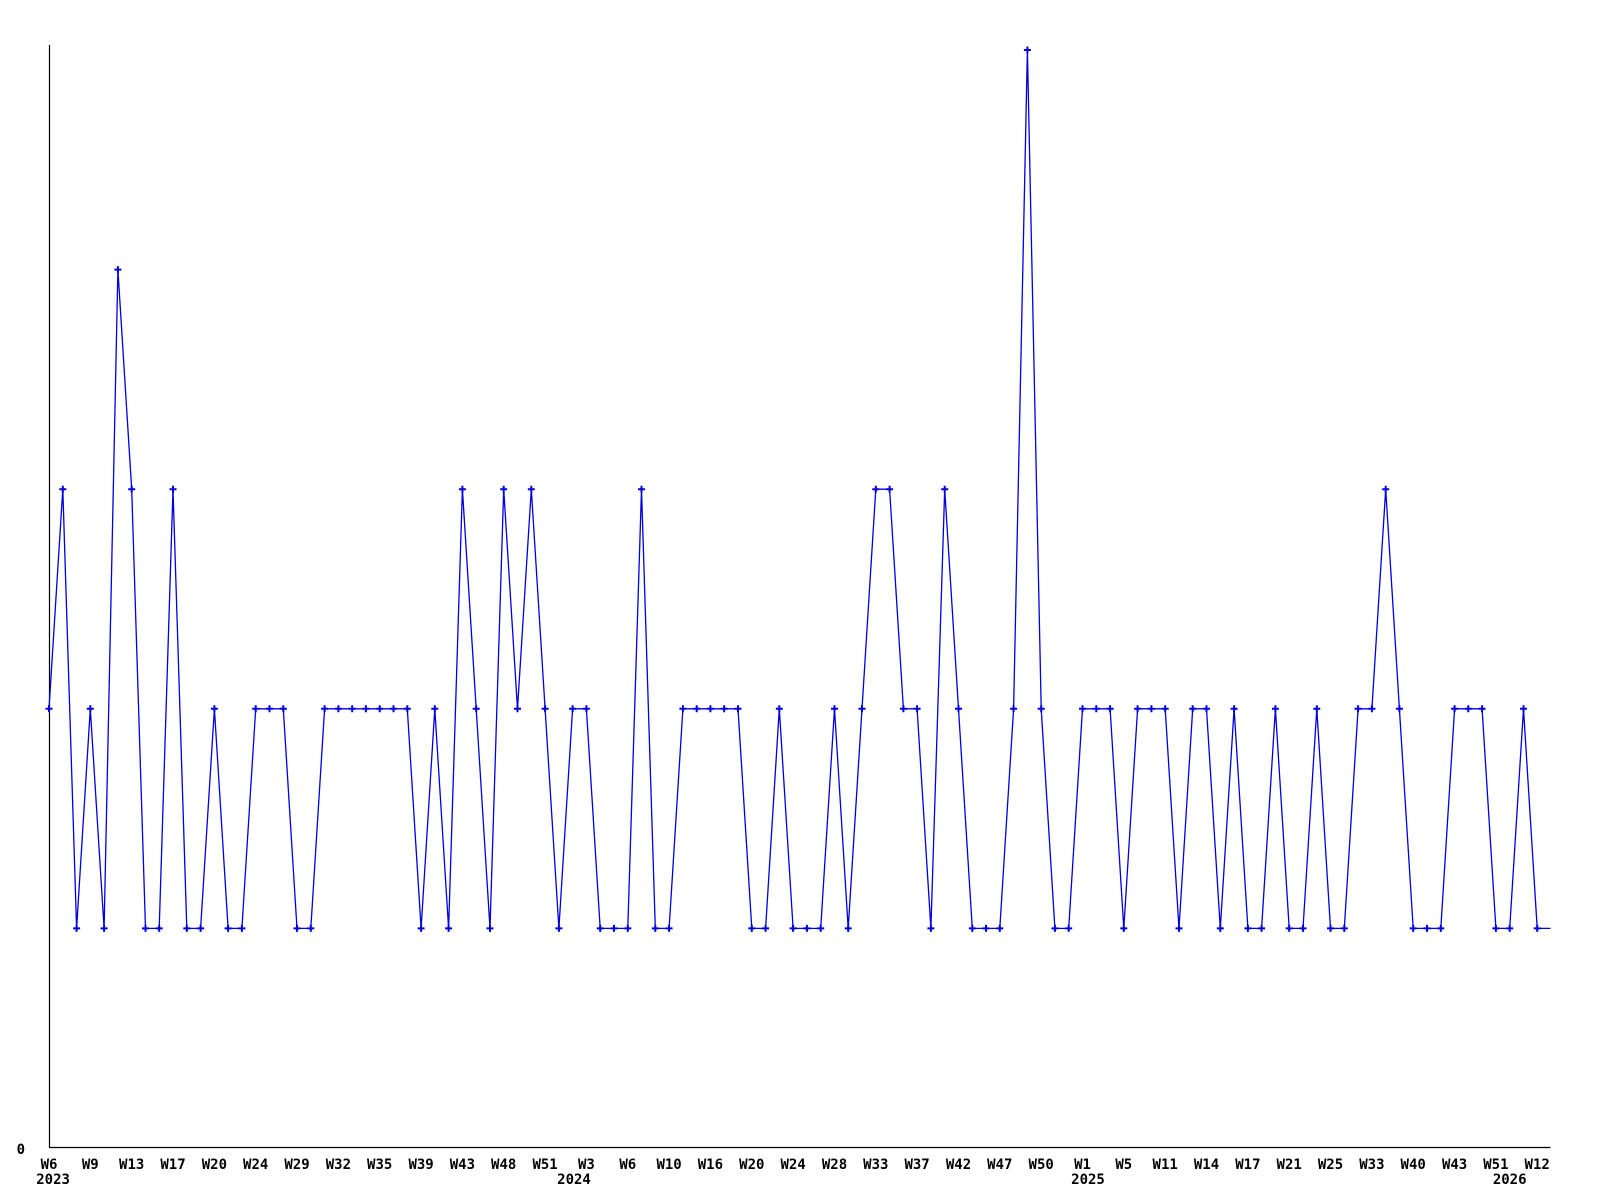 This screenshot has width=1600, height=1200. What do you see at coordinates (296, 1165) in the screenshot?
I see `x-tick-label: W29` at bounding box center [296, 1165].